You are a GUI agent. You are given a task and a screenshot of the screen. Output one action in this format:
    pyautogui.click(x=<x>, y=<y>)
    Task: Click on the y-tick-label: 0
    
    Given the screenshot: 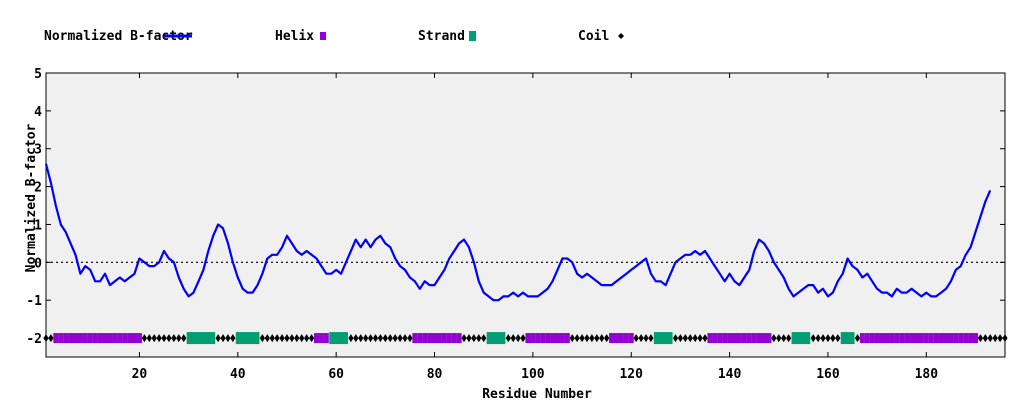 What is the action you would take?
    pyautogui.click(x=38, y=263)
    